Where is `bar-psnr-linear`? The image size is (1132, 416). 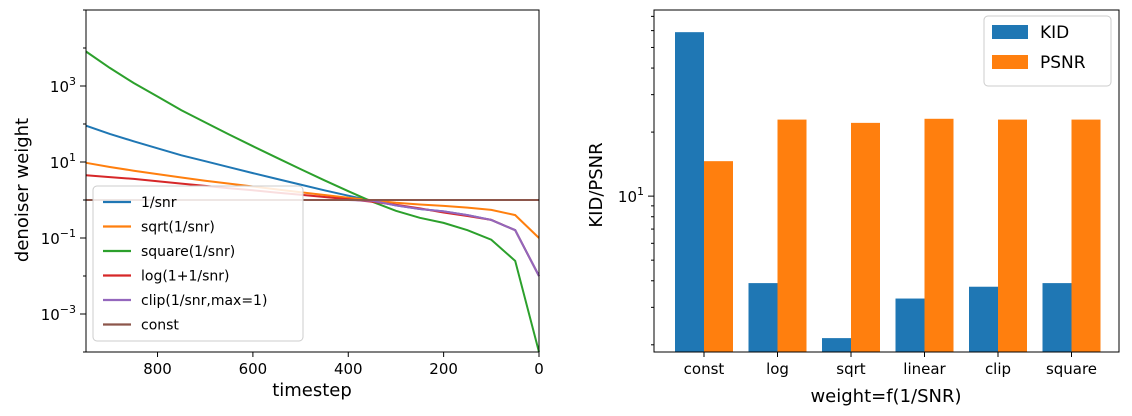 bar-psnr-linear is located at coordinates (939, 235).